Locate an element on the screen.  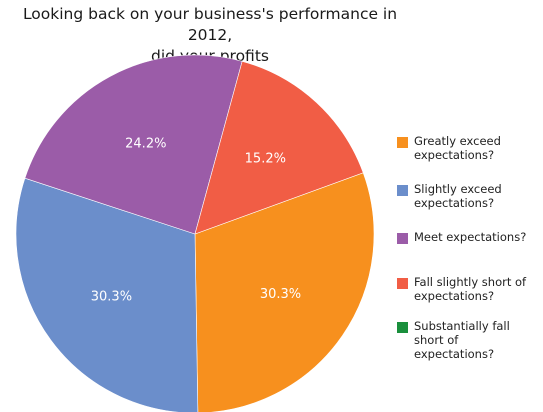
legend-label-meet: Meet expectations? is located at coordinates (470, 237).